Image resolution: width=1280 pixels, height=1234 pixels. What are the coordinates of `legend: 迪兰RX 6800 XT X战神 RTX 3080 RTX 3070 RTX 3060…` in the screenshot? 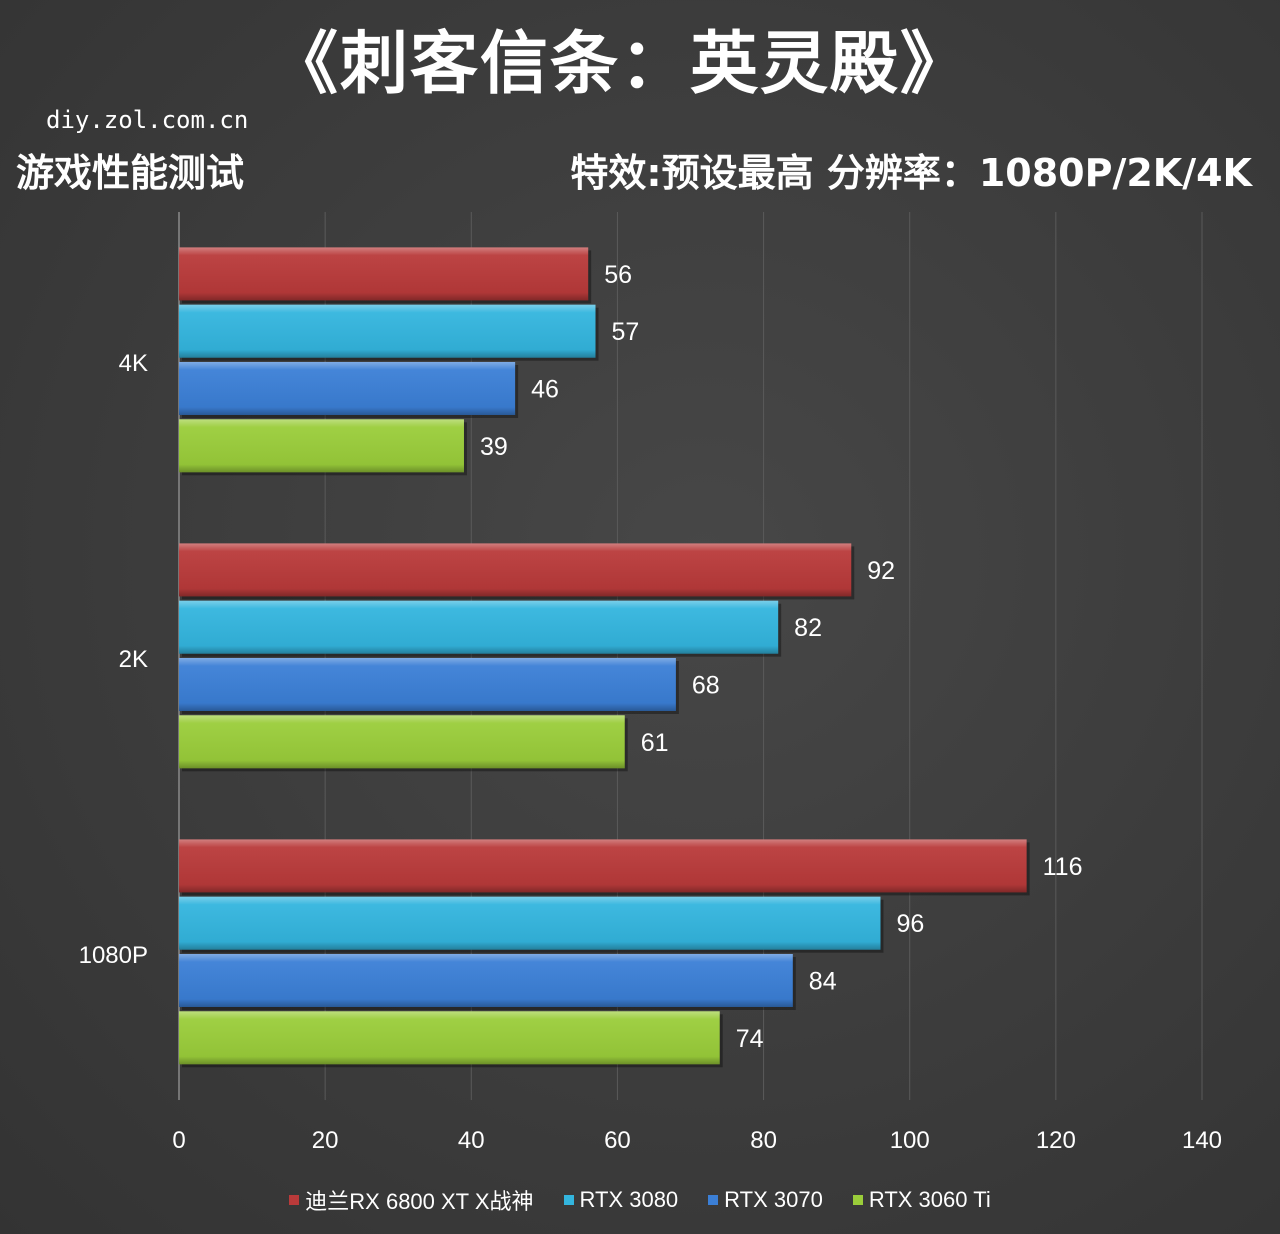 It's located at (640, 1200).